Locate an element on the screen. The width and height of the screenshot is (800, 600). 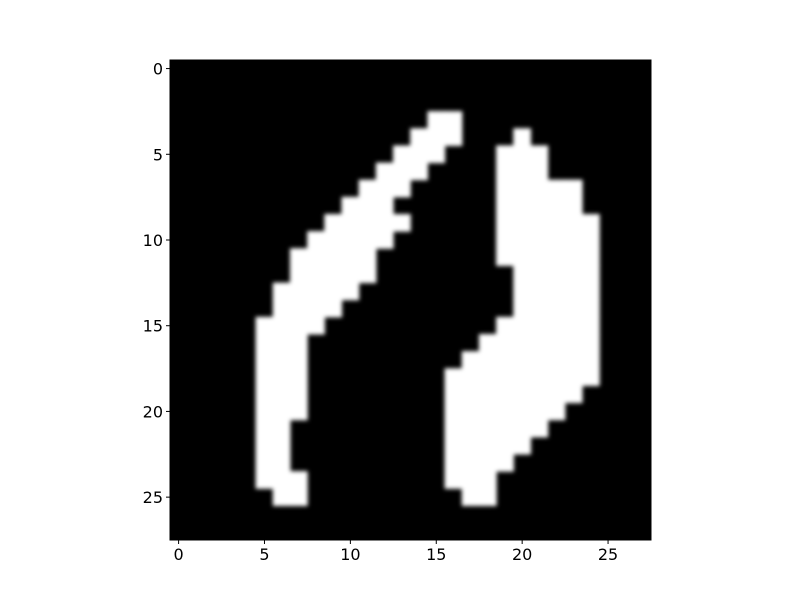
x-tick-label: 5 is located at coordinates (264, 554).